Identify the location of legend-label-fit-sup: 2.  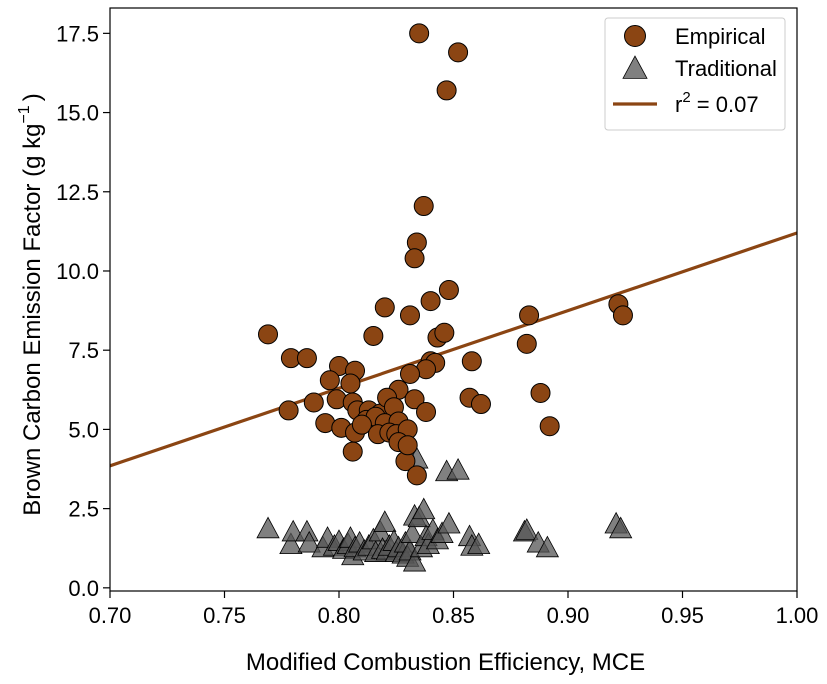
(686, 97).